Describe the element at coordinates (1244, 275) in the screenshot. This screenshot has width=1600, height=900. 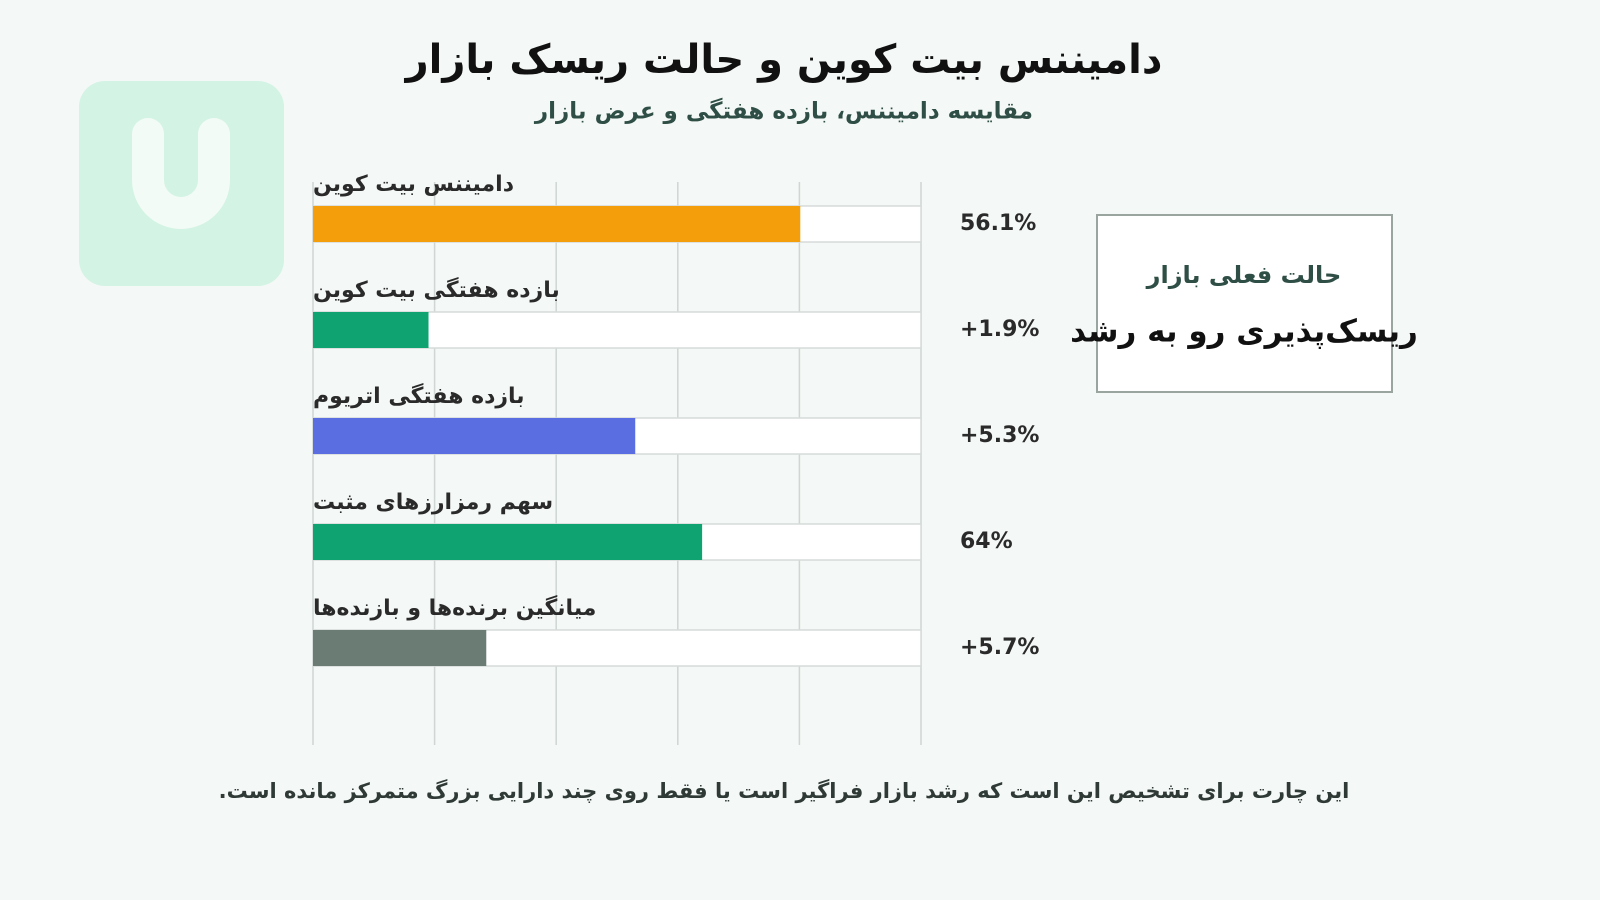
I see `status-label: حالت فعلی بازار` at that location.